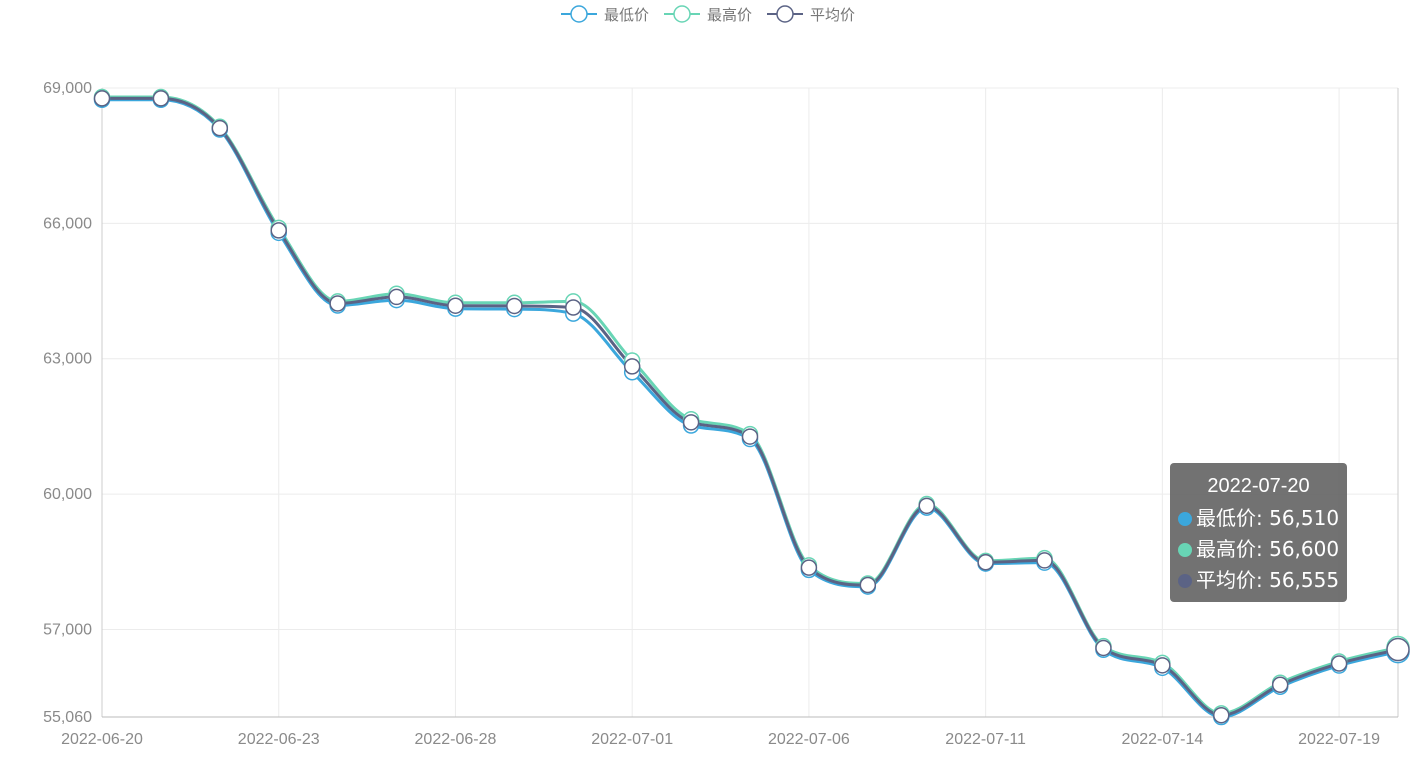 The width and height of the screenshot is (1415, 763). Describe the element at coordinates (67, 717) in the screenshot. I see `y-tick-label: 55,060` at that location.